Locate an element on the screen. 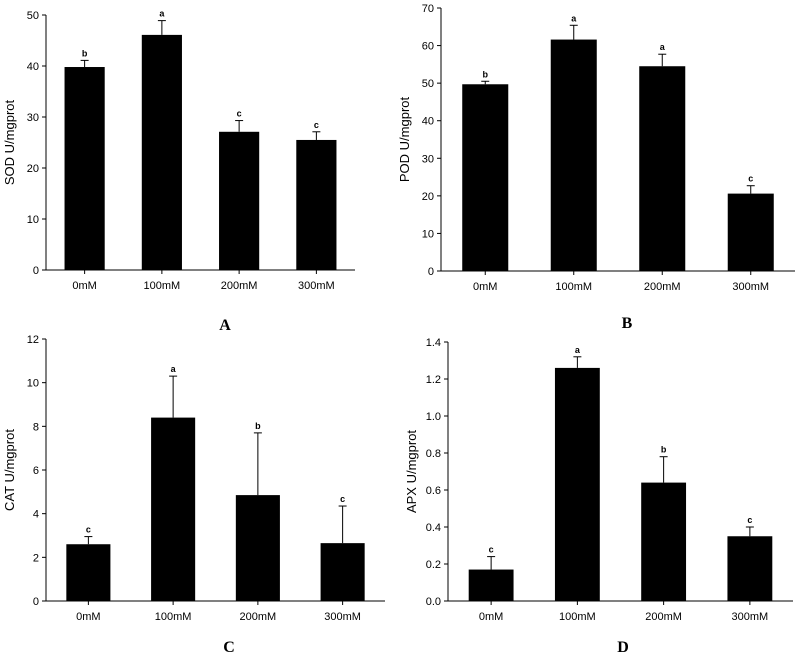  y-tick-label: 8 is located at coordinates (36, 427).